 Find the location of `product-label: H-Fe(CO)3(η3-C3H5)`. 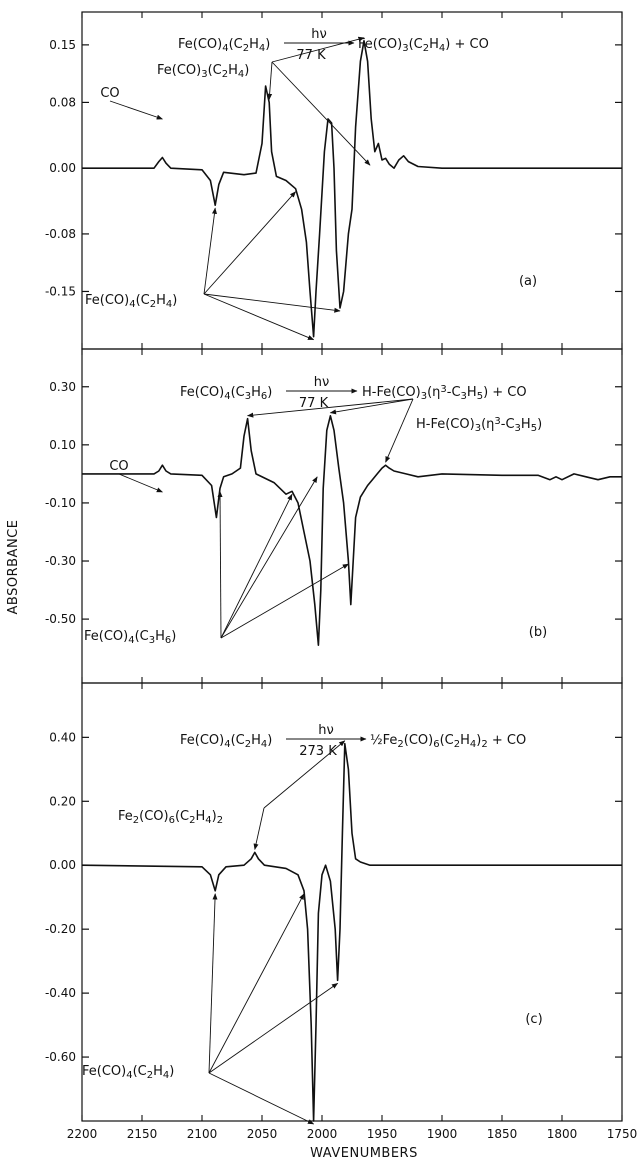

product-label: H-Fe(CO)3(η3-C3H5) is located at coordinates (479, 425).